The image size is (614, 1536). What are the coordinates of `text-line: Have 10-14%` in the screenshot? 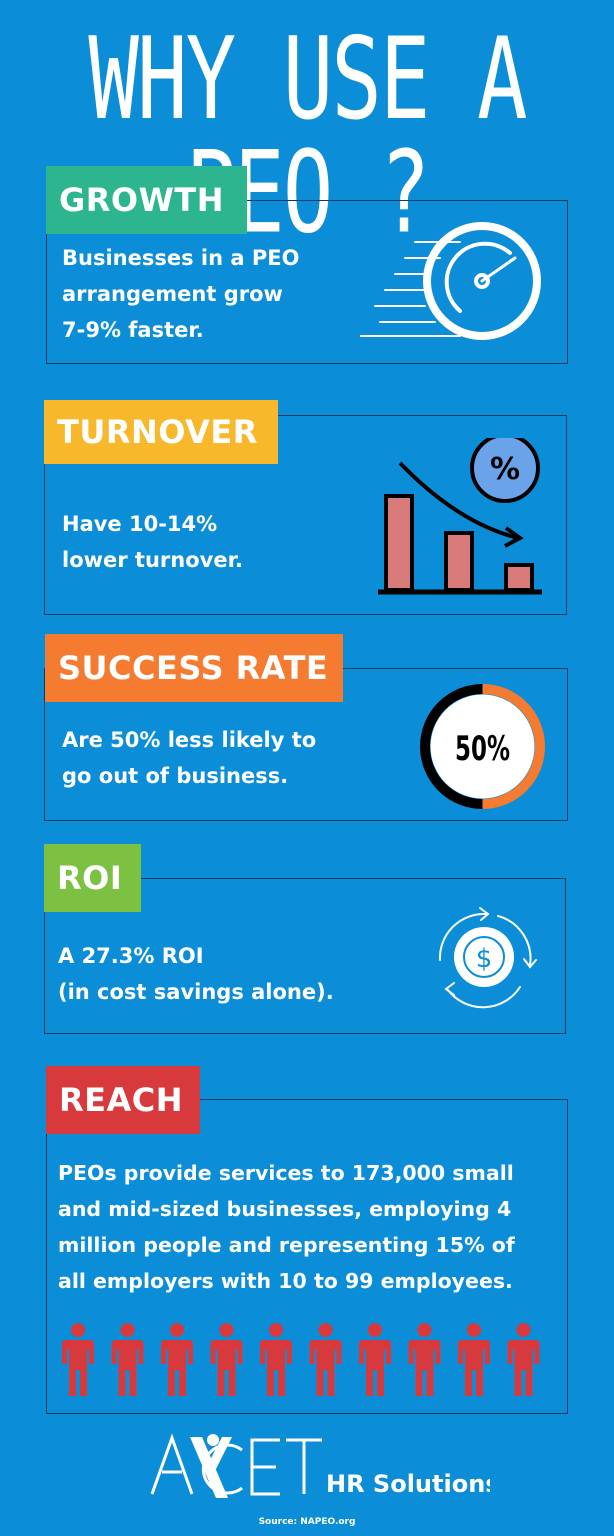 It's located at (140, 524).